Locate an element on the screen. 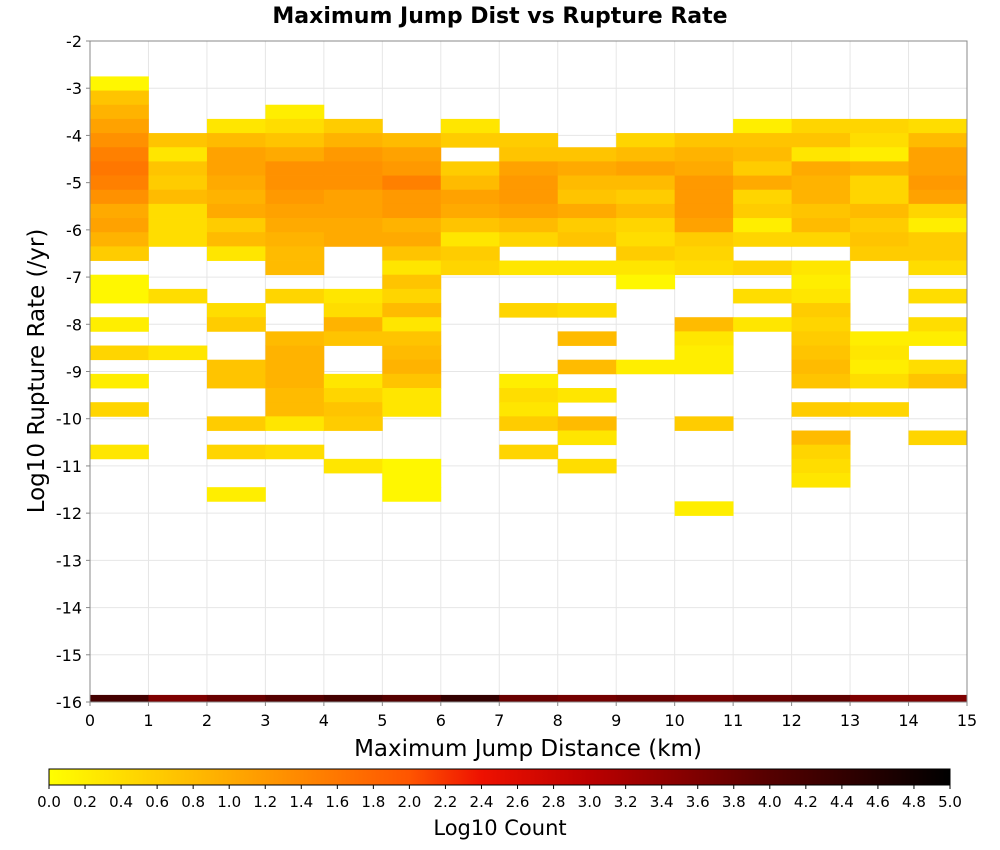 The width and height of the screenshot is (1000, 850). x-axis-ticks: 0 1 2 3 4 5 6 7 8 9 10 11 12 13 14 15 is located at coordinates (531, 716).